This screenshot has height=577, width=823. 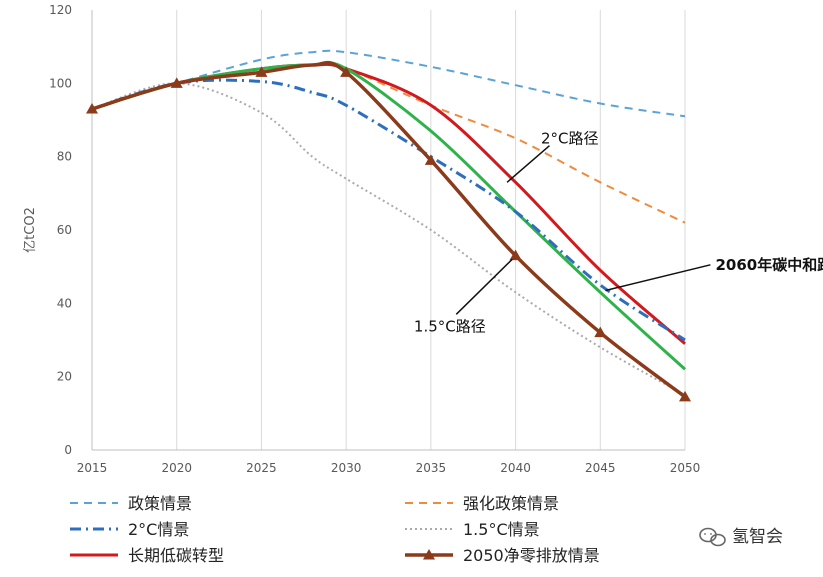 I want to click on annotation-text: 2°C路径, so click(x=570, y=139).